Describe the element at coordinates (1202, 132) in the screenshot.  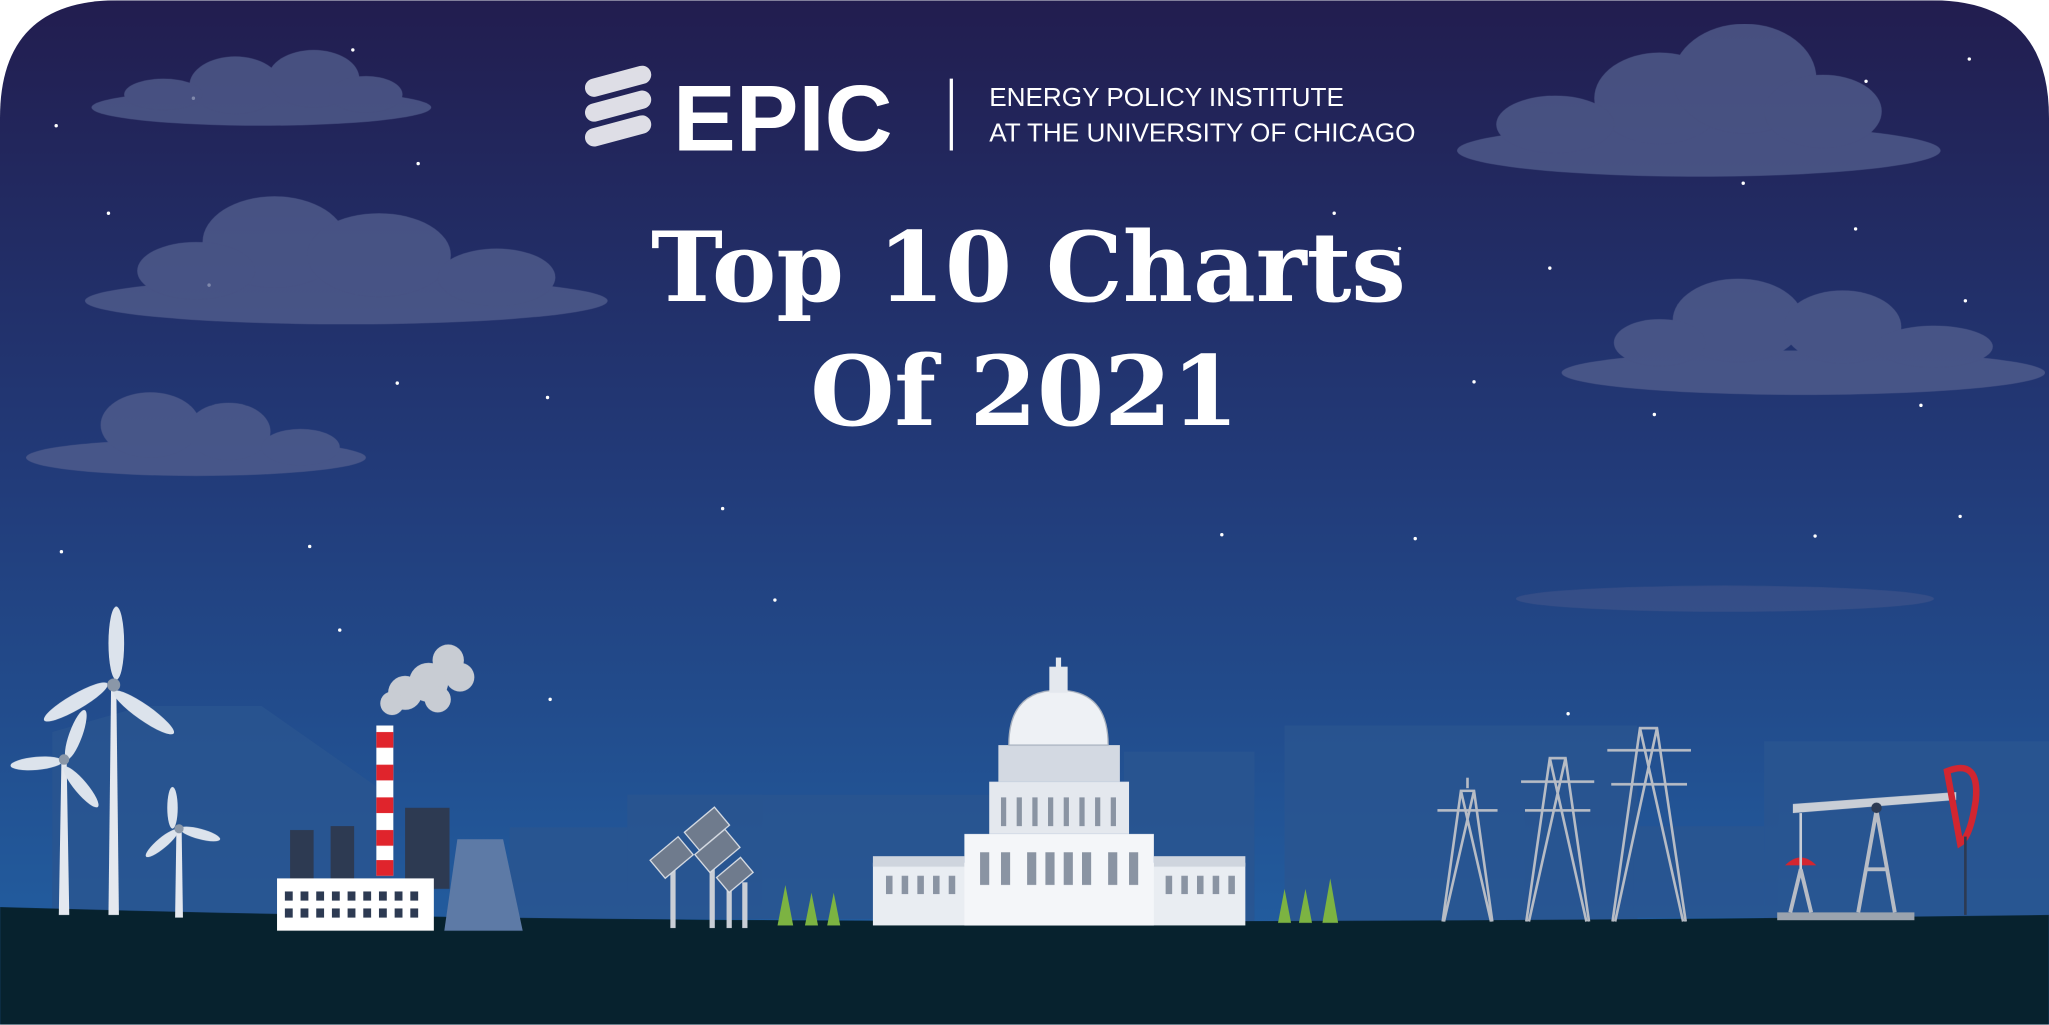
I see `logo-line: AT THE UNIVERSITY OF CHICAGO` at that location.